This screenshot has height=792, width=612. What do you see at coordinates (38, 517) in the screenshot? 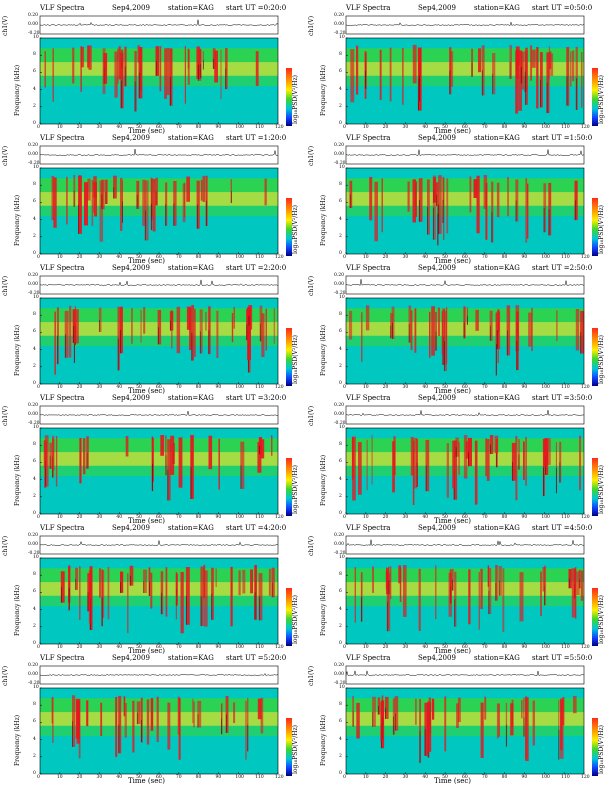
I see `x-tick-label: 0` at bounding box center [38, 517].